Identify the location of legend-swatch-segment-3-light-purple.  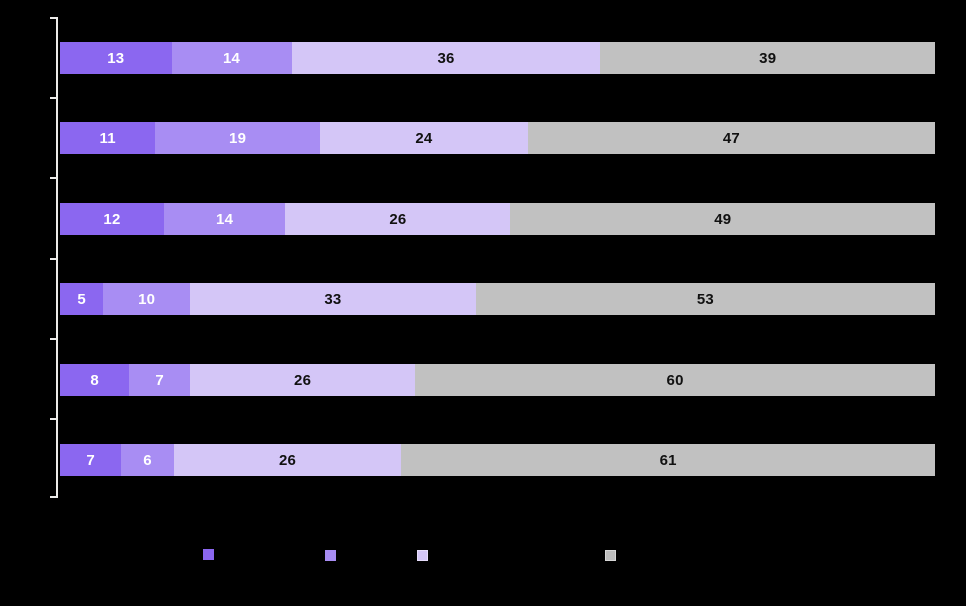
(422, 555).